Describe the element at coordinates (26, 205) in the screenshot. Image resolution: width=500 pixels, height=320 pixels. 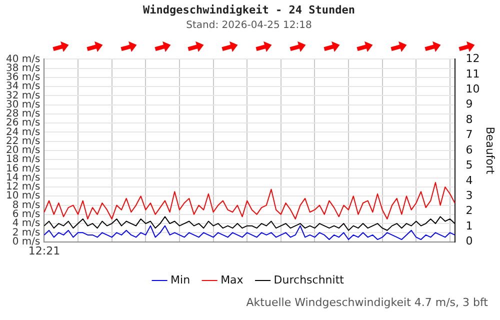
I see `y-tick-label: 8 m/s` at that location.